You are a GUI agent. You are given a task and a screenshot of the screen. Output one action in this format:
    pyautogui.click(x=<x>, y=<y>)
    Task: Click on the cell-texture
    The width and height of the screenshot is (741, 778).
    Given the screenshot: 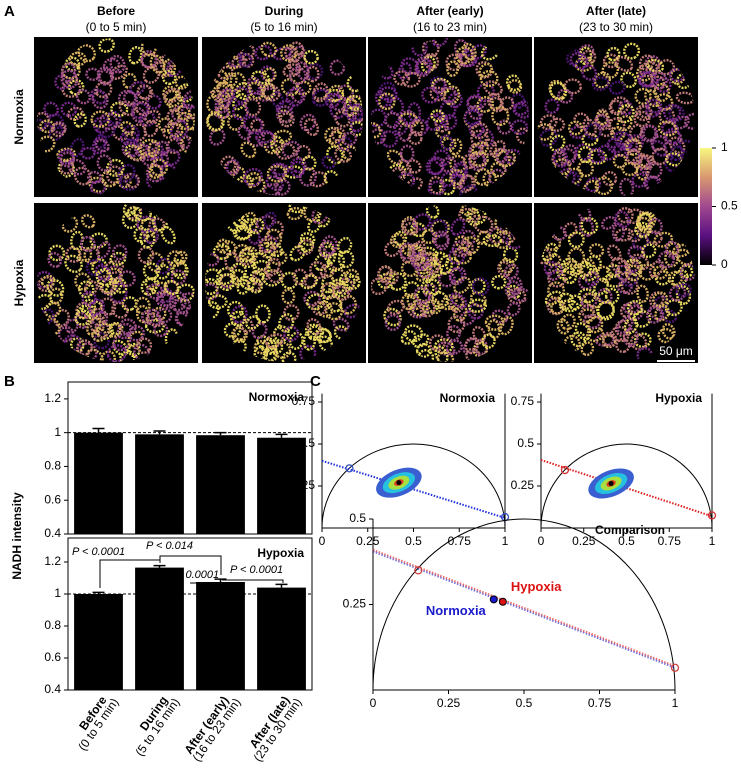 What is the action you would take?
    pyautogui.click(x=450, y=117)
    